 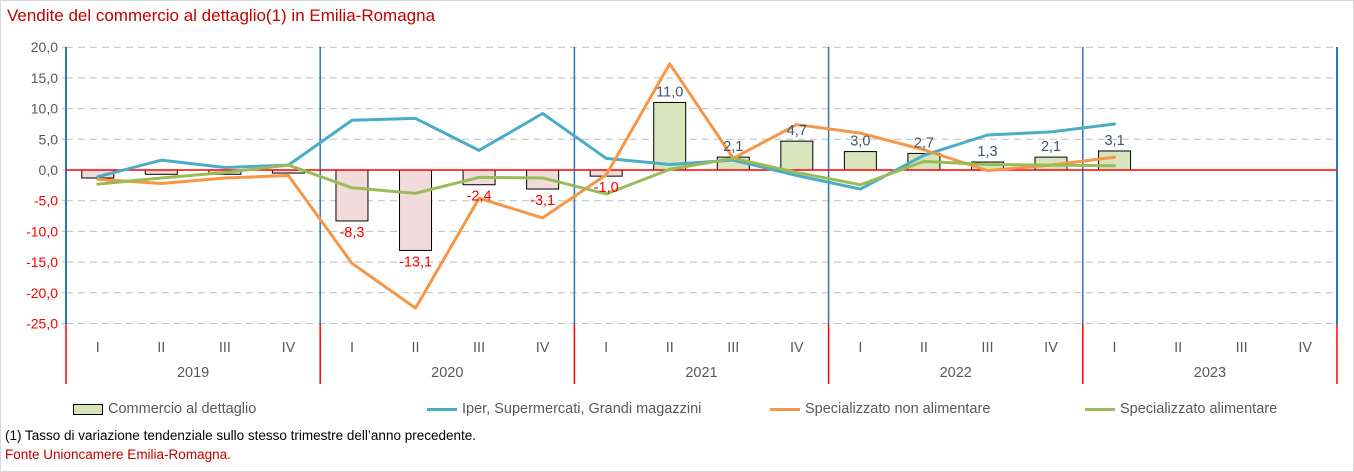 What do you see at coordinates (860, 142) in the screenshot?
I see `chart-text-label: 3,0` at bounding box center [860, 142].